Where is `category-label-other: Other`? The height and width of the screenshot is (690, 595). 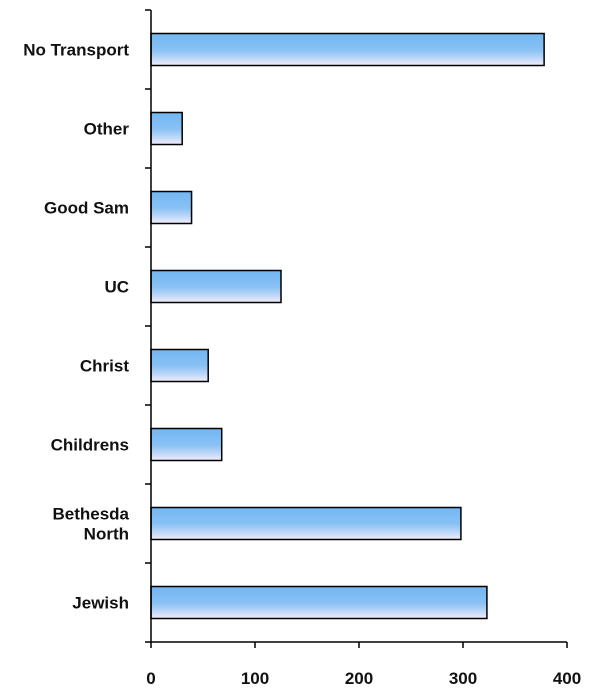 category-label-other: Other is located at coordinates (107, 129).